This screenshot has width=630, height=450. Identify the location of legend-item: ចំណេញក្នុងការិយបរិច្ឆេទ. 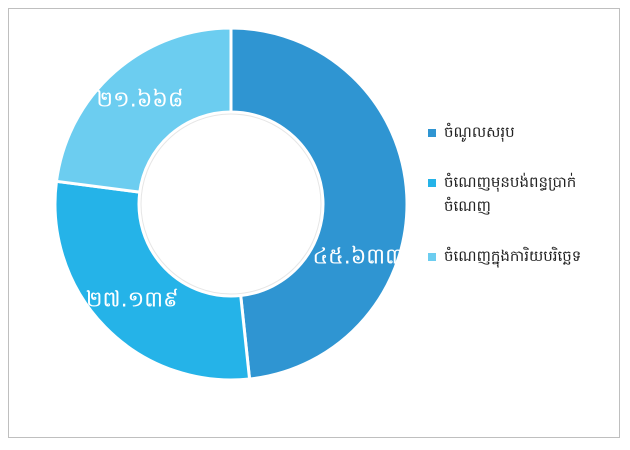
(523, 256).